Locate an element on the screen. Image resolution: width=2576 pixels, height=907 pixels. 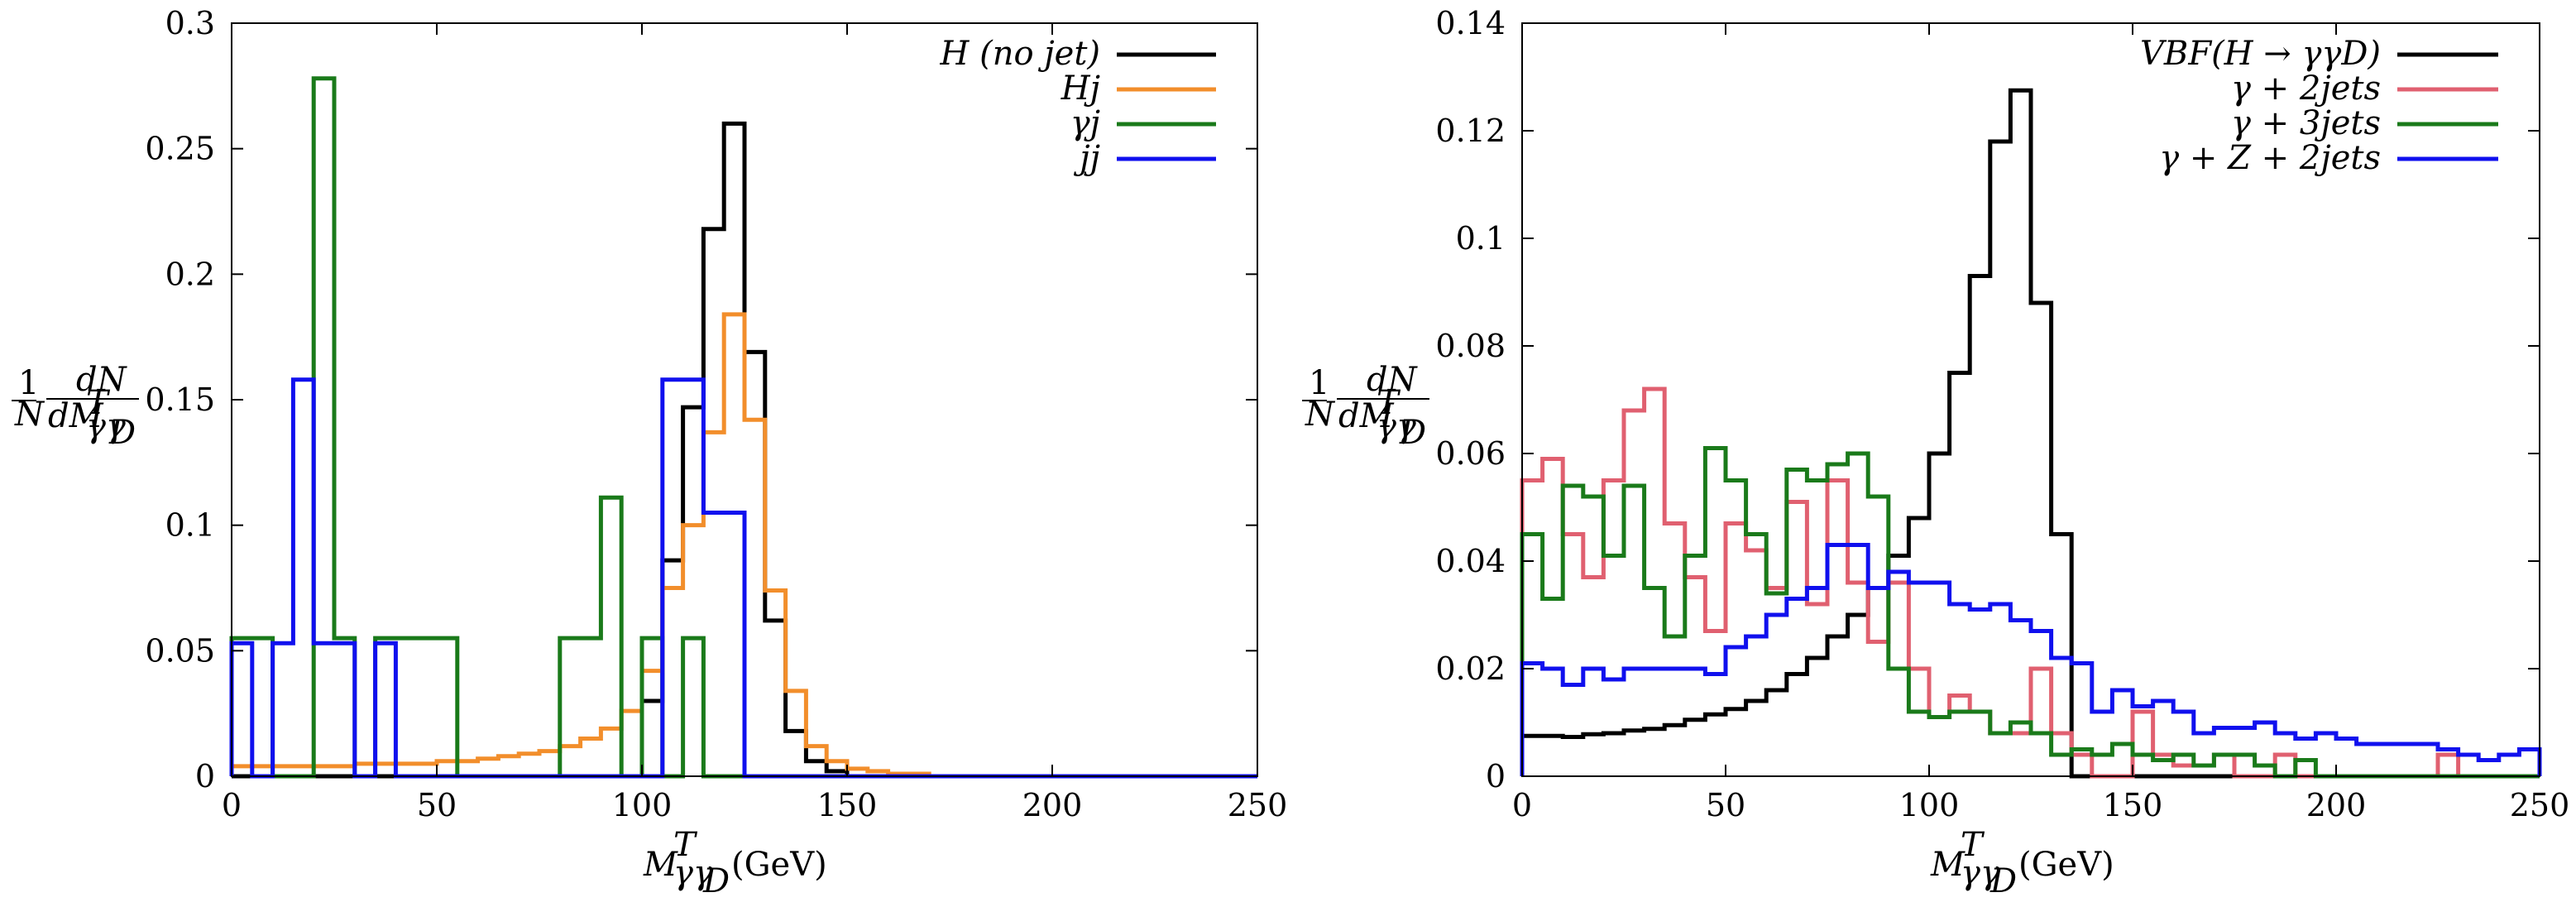
y-tick-label: 0.2 is located at coordinates (190, 274).